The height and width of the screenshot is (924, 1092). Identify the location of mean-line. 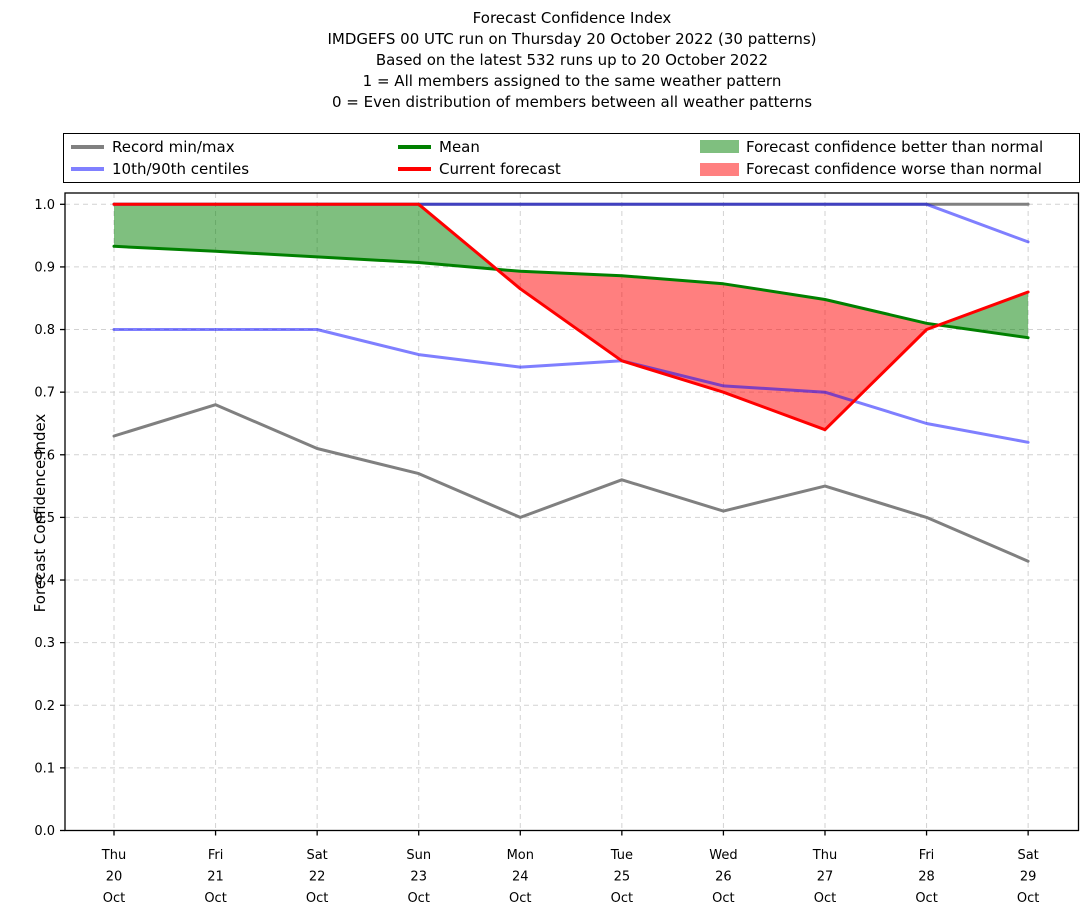
(571, 292).